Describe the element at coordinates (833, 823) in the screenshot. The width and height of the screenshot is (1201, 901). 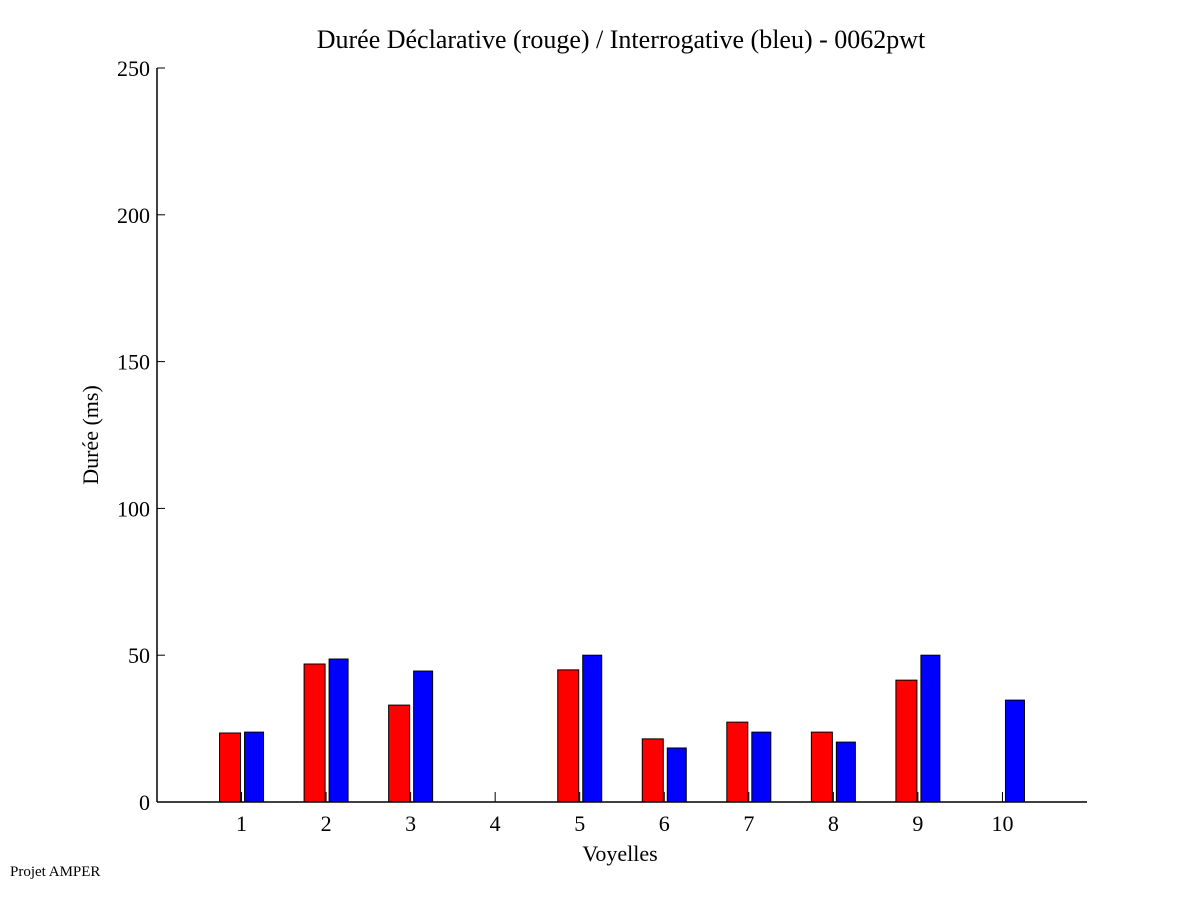
I see `x-tick-label: 8` at that location.